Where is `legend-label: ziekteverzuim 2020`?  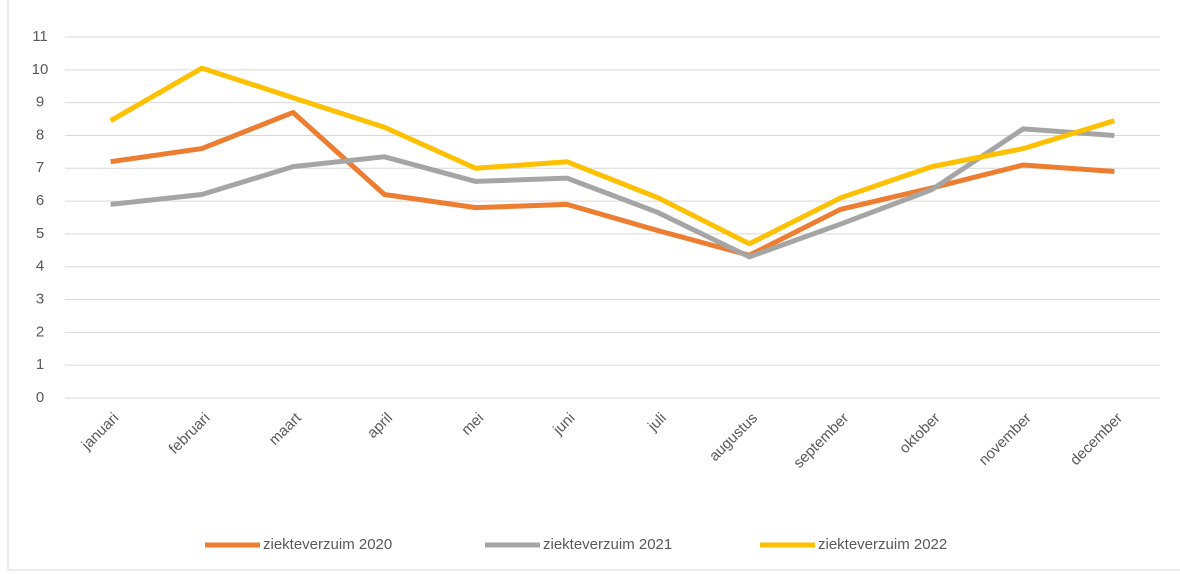
legend-label: ziekteverzuim 2020 is located at coordinates (327, 544).